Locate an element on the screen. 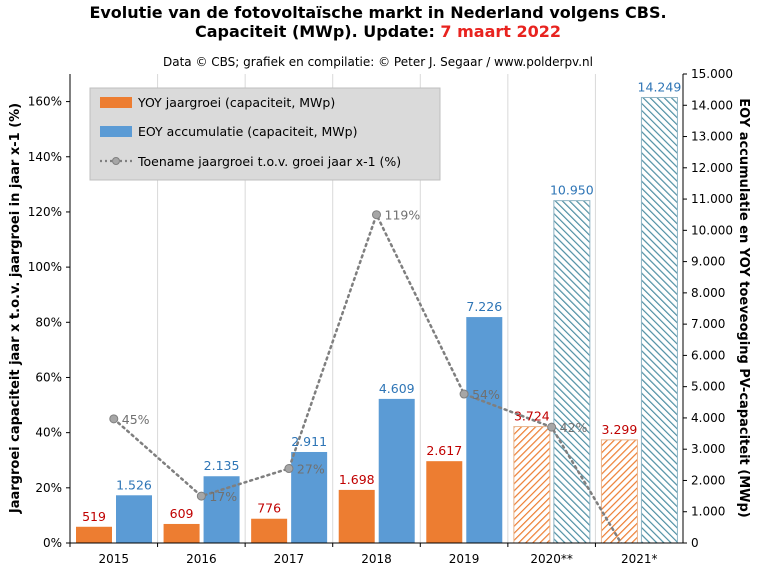 The width and height of the screenshot is (759, 573). legend-label-eoy: EOY accumulatie (capaciteit, MWp) is located at coordinates (247, 131).